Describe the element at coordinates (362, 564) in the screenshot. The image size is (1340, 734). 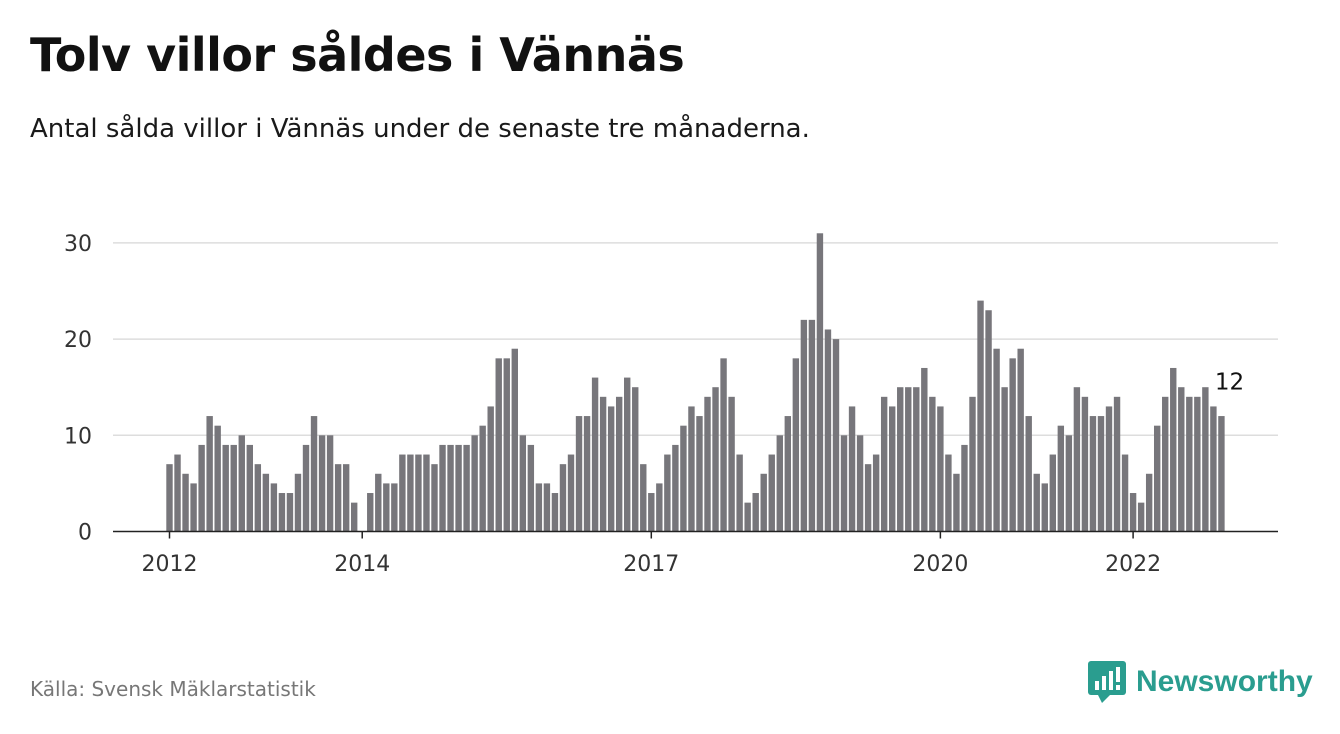
I see `x-tick-label: 2014` at that location.